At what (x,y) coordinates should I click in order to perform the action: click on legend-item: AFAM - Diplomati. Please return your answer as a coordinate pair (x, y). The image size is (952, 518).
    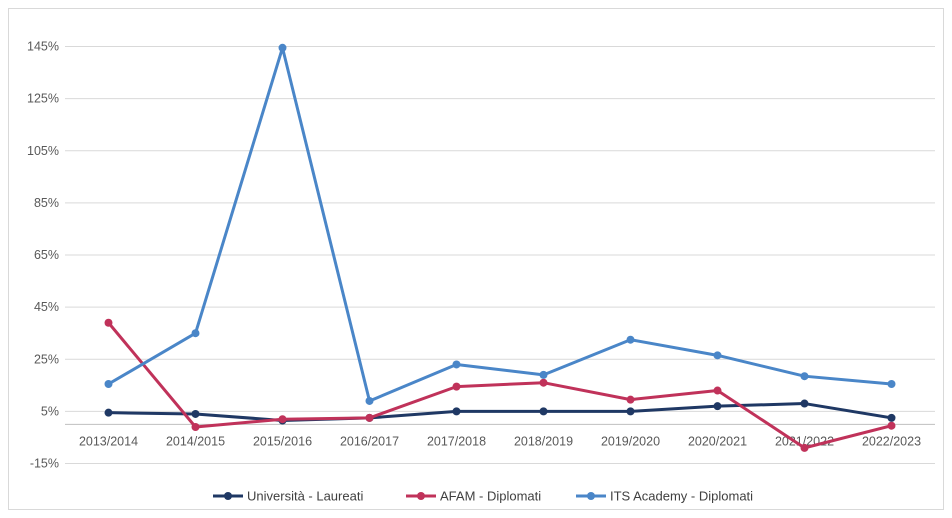
    Looking at the image, I should click on (473, 496).